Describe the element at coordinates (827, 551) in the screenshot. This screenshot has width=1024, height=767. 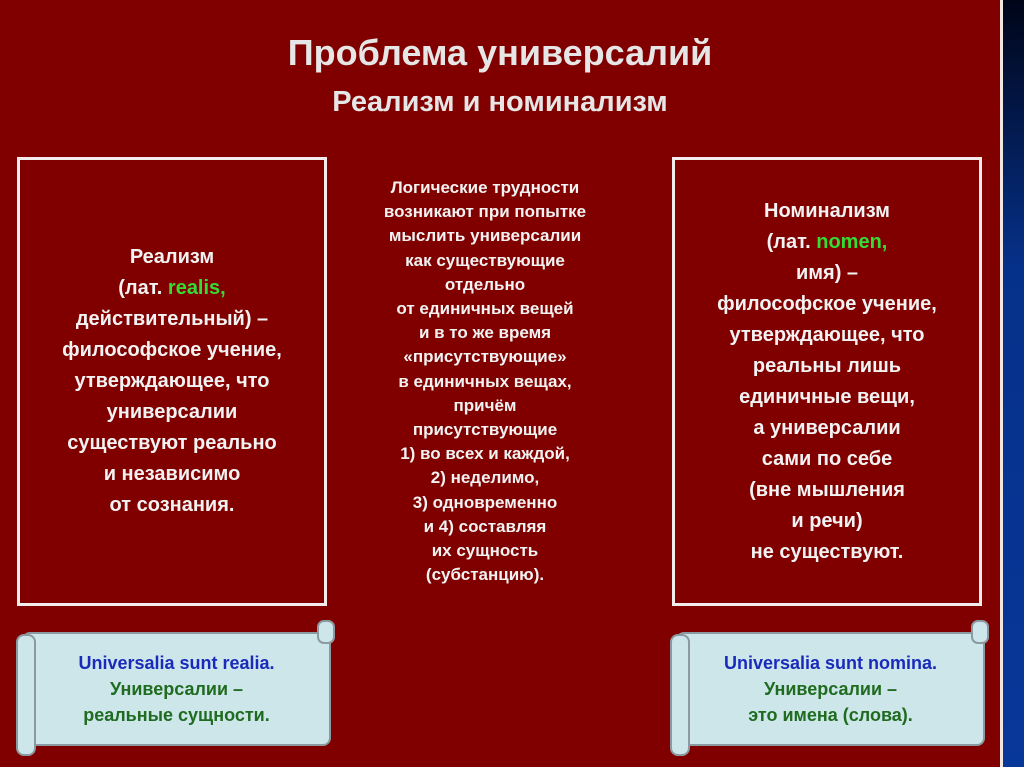
I see `text-line: не существуют.` at that location.